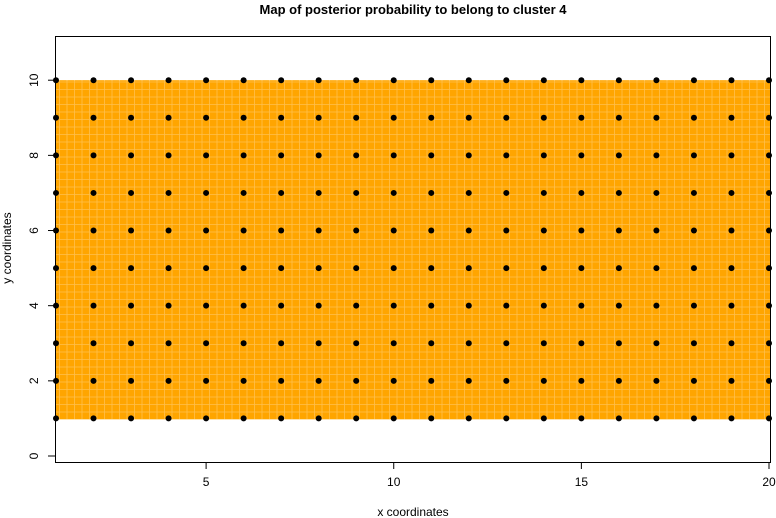 The height and width of the screenshot is (518, 776). What do you see at coordinates (34, 455) in the screenshot?
I see `y-tick-label: 0` at bounding box center [34, 455].